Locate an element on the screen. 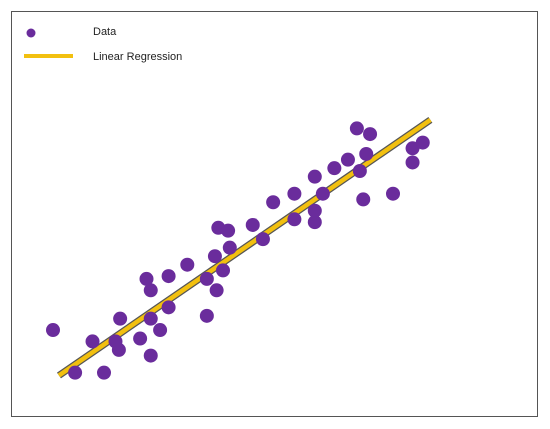 This screenshot has width=550, height=429. legend: Data Linear Regression is located at coordinates (103, 44).